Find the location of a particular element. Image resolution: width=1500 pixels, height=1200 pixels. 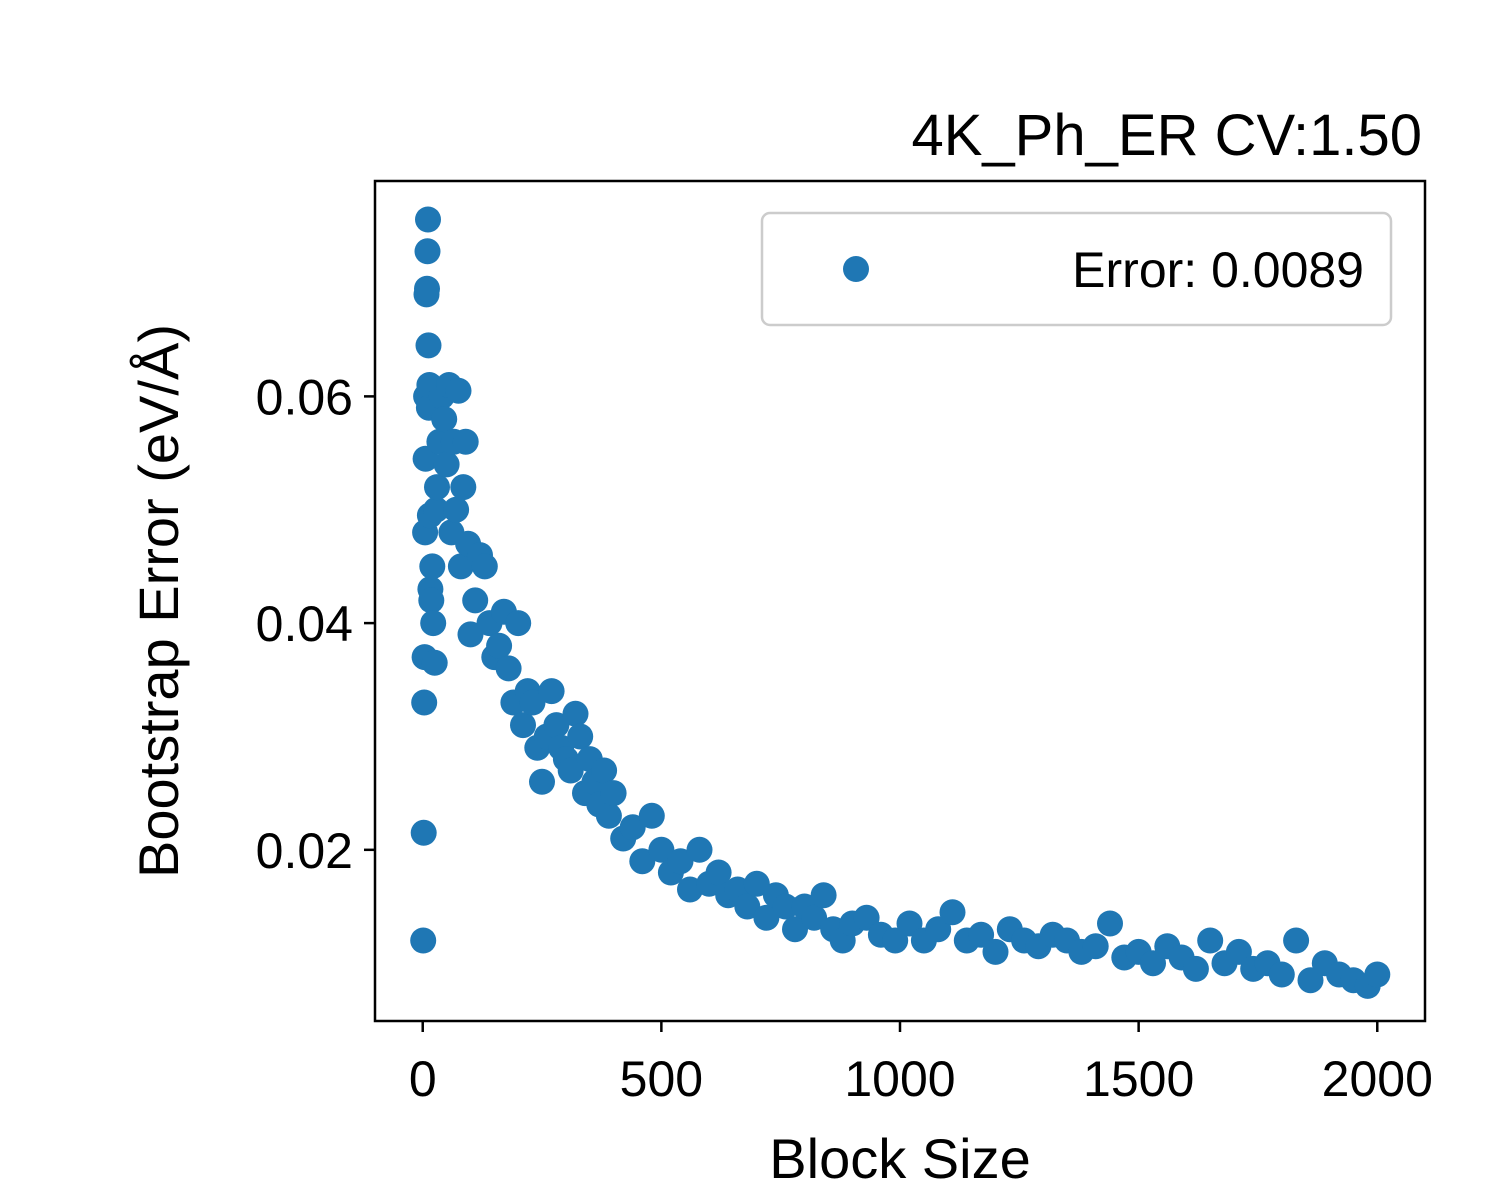

y-axis: 0.02 0.04 0.06 is located at coordinates (315, 624).